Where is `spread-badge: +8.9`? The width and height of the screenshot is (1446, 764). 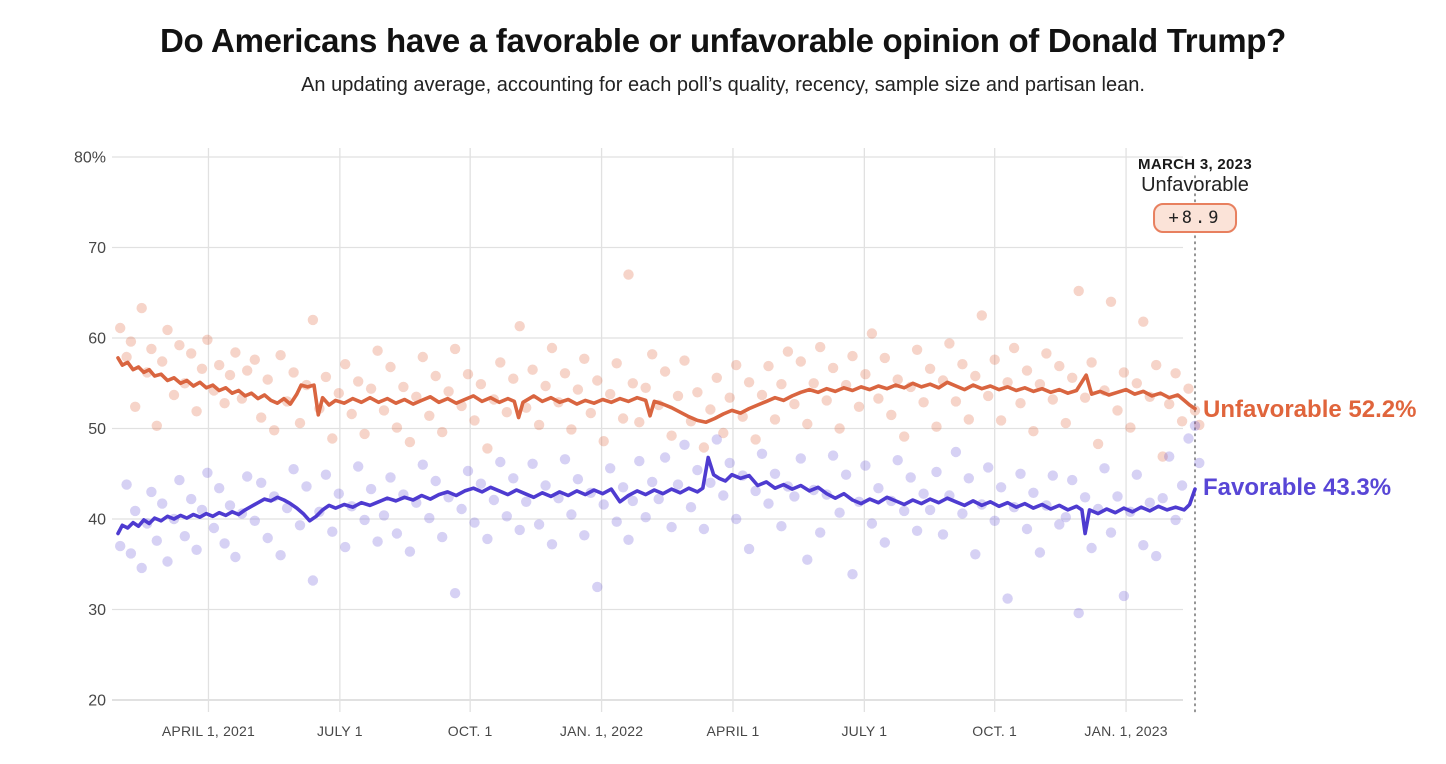
spread-badge: +8.9 is located at coordinates (1195, 218).